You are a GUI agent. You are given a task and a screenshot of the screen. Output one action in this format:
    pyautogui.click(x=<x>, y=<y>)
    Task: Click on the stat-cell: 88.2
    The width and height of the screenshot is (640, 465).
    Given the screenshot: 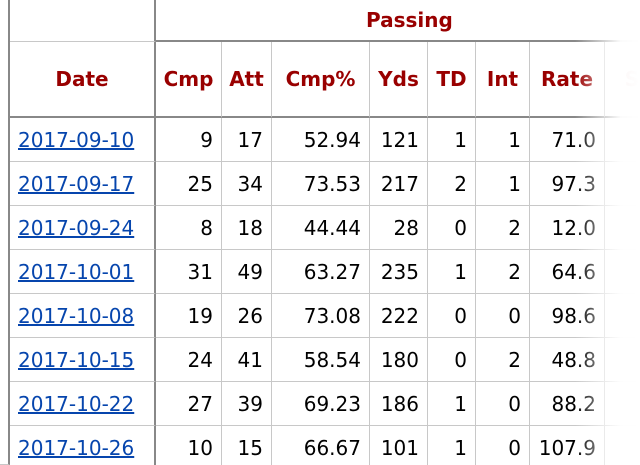 What is the action you would take?
    pyautogui.click(x=567, y=404)
    